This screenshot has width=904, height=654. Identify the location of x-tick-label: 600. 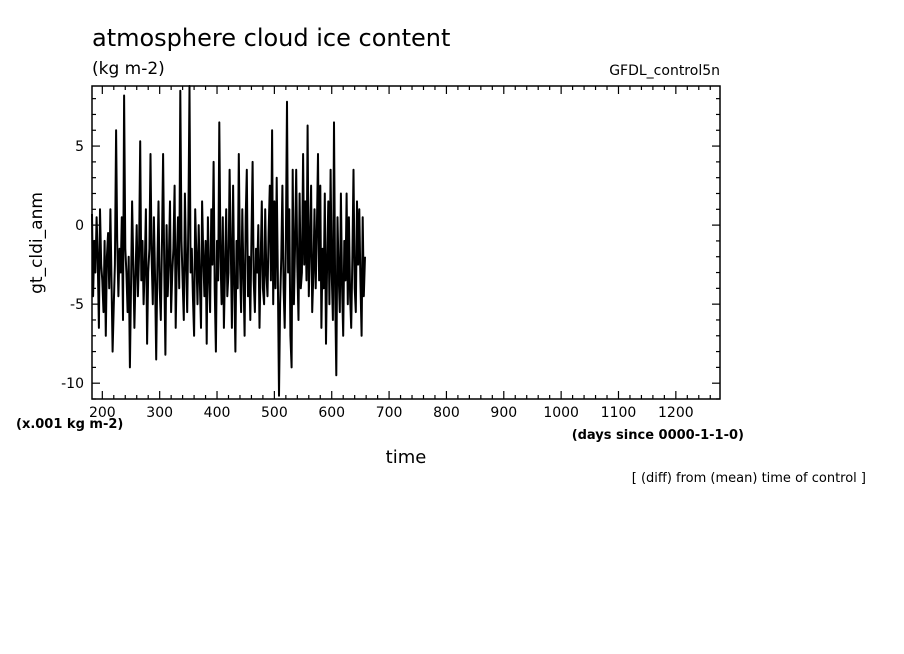
(331, 413).